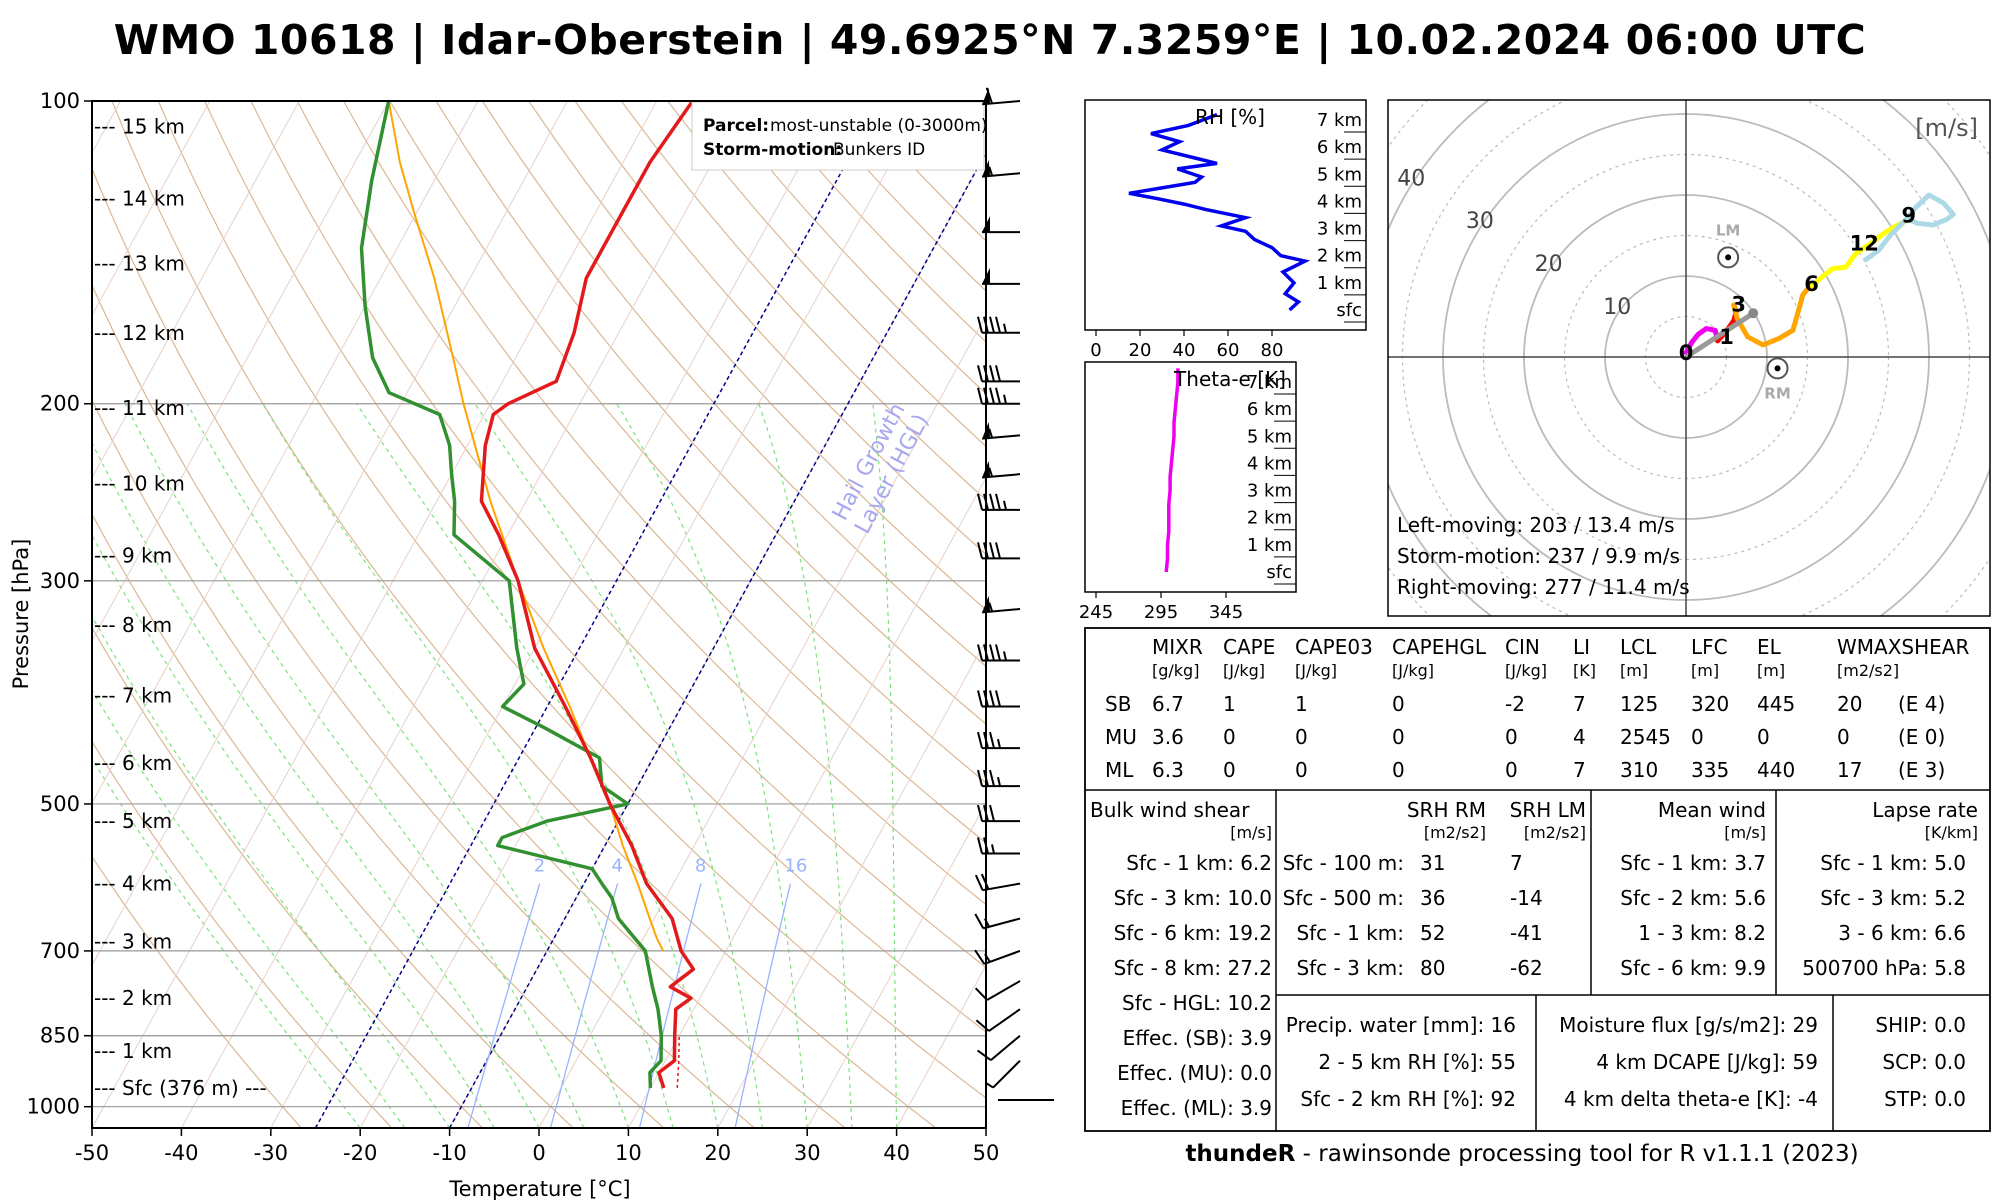 This screenshot has width=2000, height=1200. I want to click on rh-panel-line, so click(1219, 212).